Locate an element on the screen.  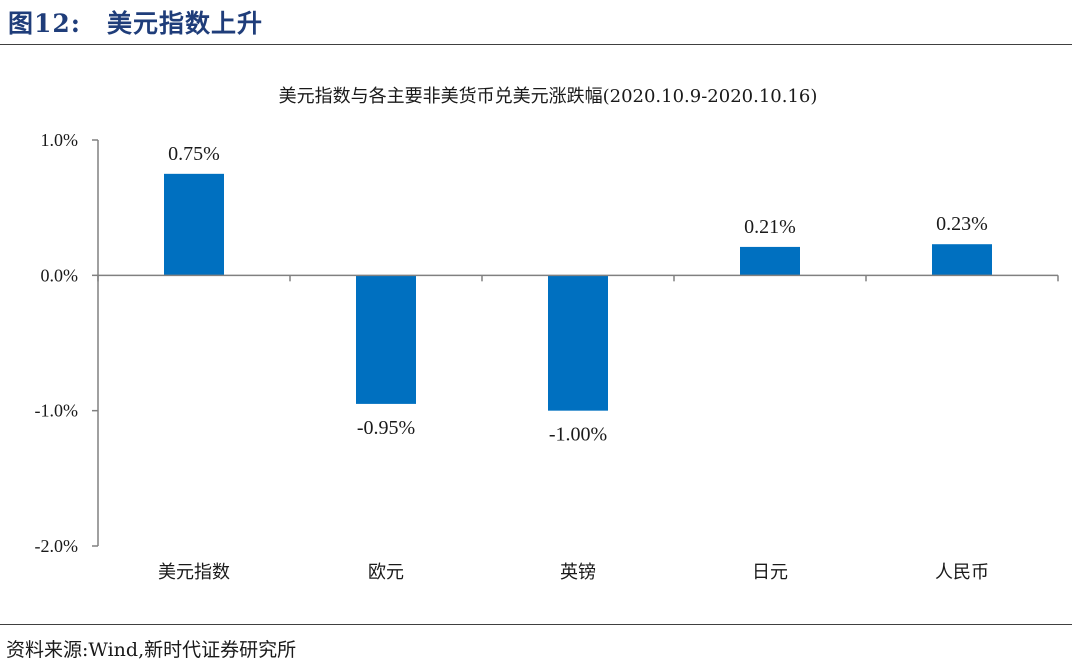
x-category-label: 人民币 is located at coordinates (962, 572).